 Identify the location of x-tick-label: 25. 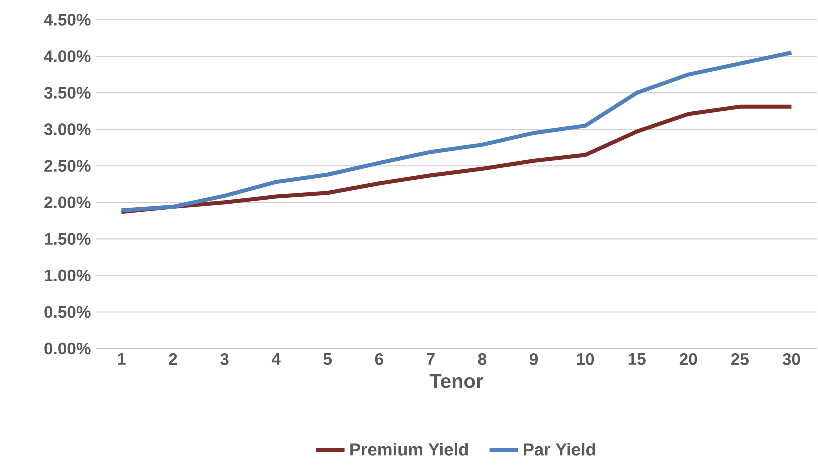
(740, 360).